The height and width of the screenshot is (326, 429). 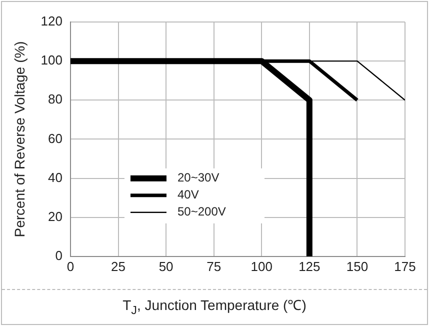 I want to click on x-tick-label: 50, so click(x=166, y=266).